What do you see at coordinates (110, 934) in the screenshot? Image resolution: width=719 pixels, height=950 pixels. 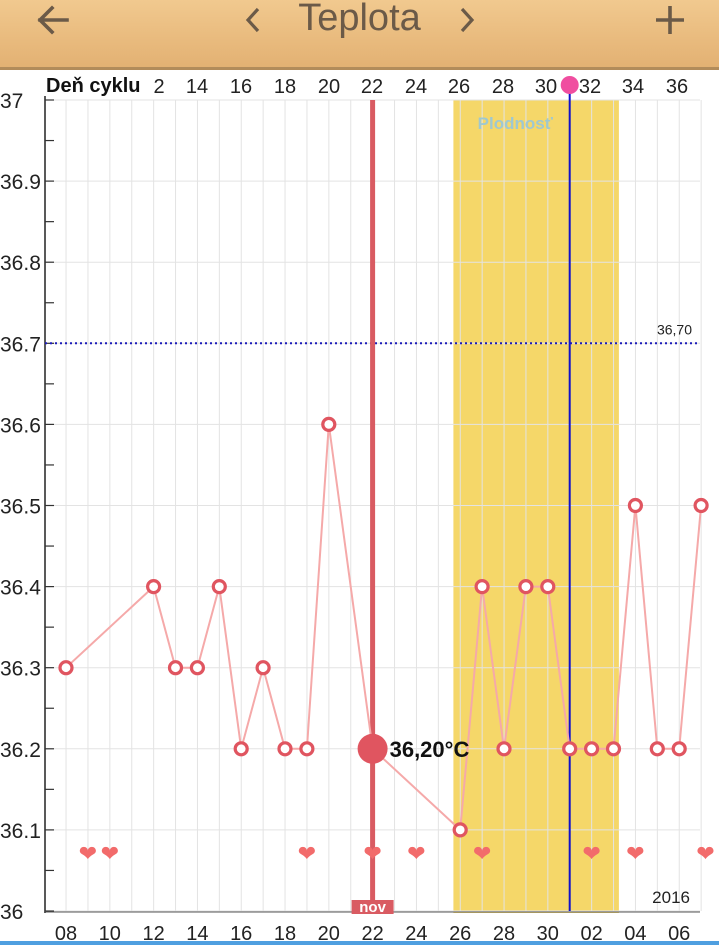 I see `date-tick-label: 10` at bounding box center [110, 934].